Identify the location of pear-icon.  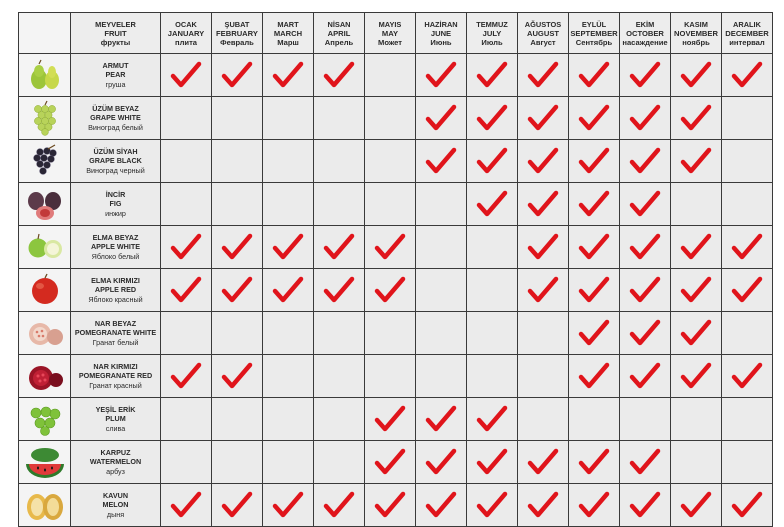
(44, 74).